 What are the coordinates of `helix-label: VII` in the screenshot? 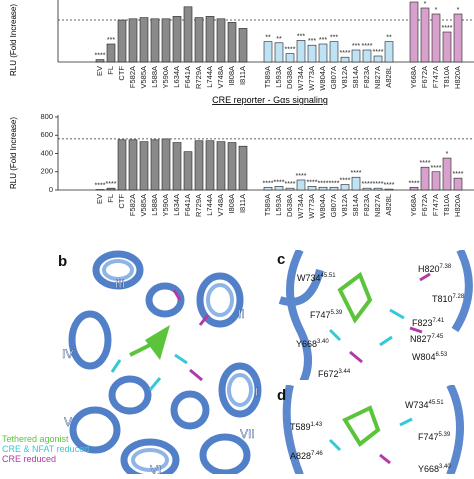 It's located at (247, 434).